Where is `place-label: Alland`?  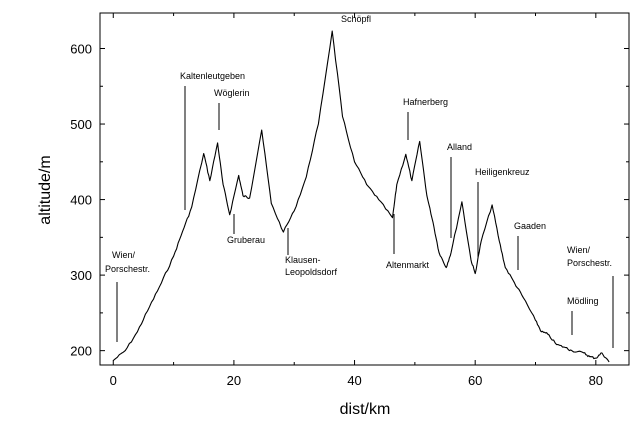 place-label: Alland is located at coordinates (459, 147).